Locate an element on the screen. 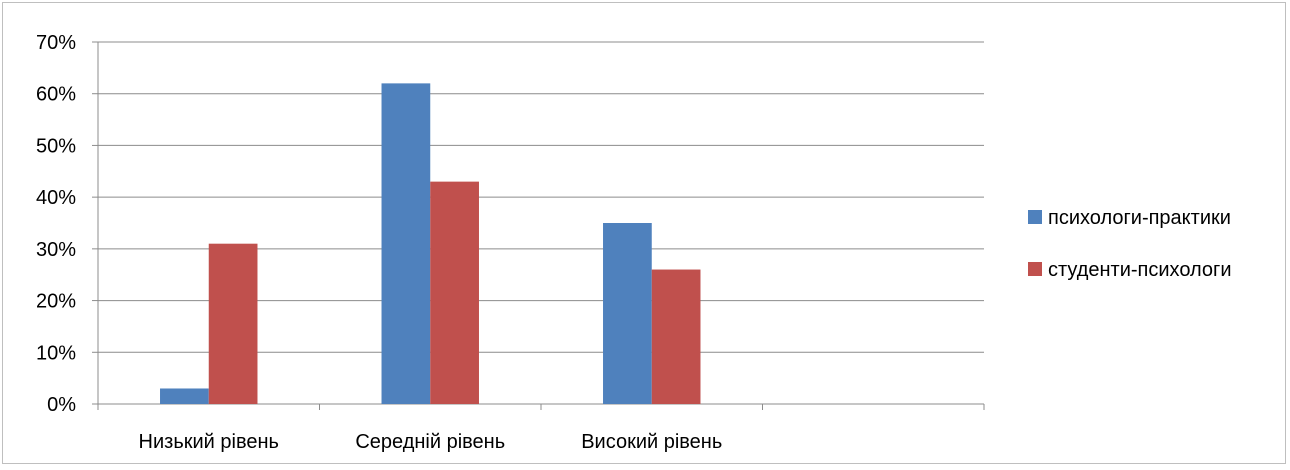  y-tick-label: 70% is located at coordinates (56, 43).